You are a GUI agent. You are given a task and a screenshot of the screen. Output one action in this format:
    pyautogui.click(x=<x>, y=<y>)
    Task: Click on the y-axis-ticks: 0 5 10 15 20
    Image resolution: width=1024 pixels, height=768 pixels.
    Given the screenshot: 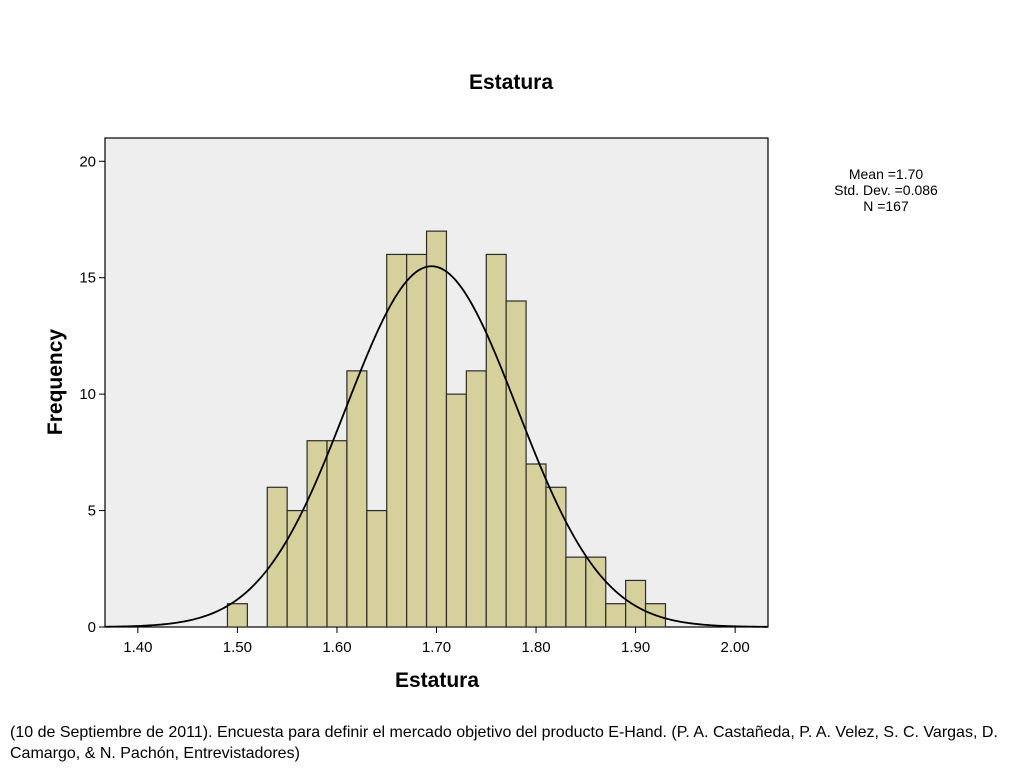 What is the action you would take?
    pyautogui.click(x=92, y=394)
    